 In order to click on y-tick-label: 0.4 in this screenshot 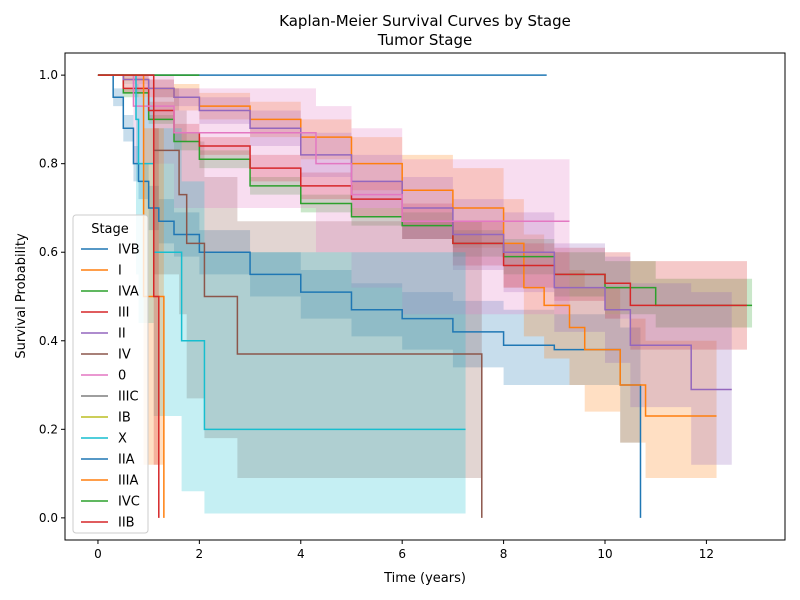, I will do `click(48, 341)`.